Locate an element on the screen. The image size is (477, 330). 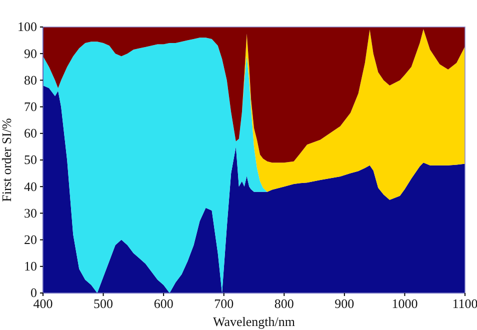
x-tick-label: 800 is located at coordinates (284, 304).